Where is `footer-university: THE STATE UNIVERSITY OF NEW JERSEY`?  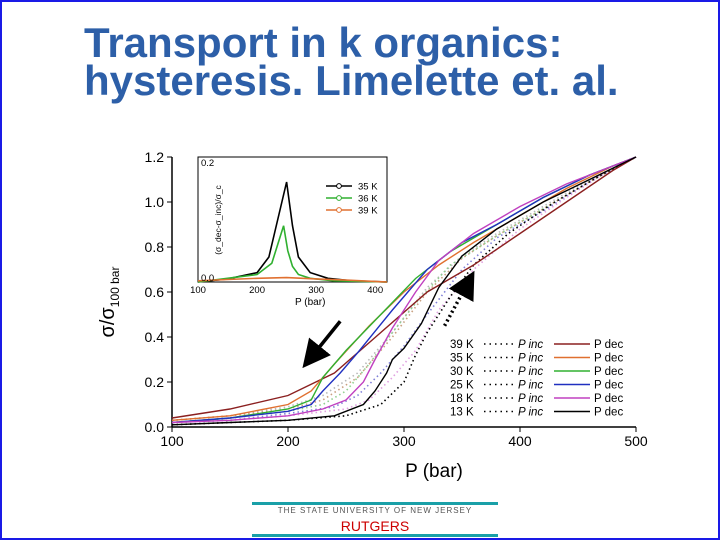 footer-university: THE STATE UNIVERSITY OF NEW JERSEY is located at coordinates (375, 510).